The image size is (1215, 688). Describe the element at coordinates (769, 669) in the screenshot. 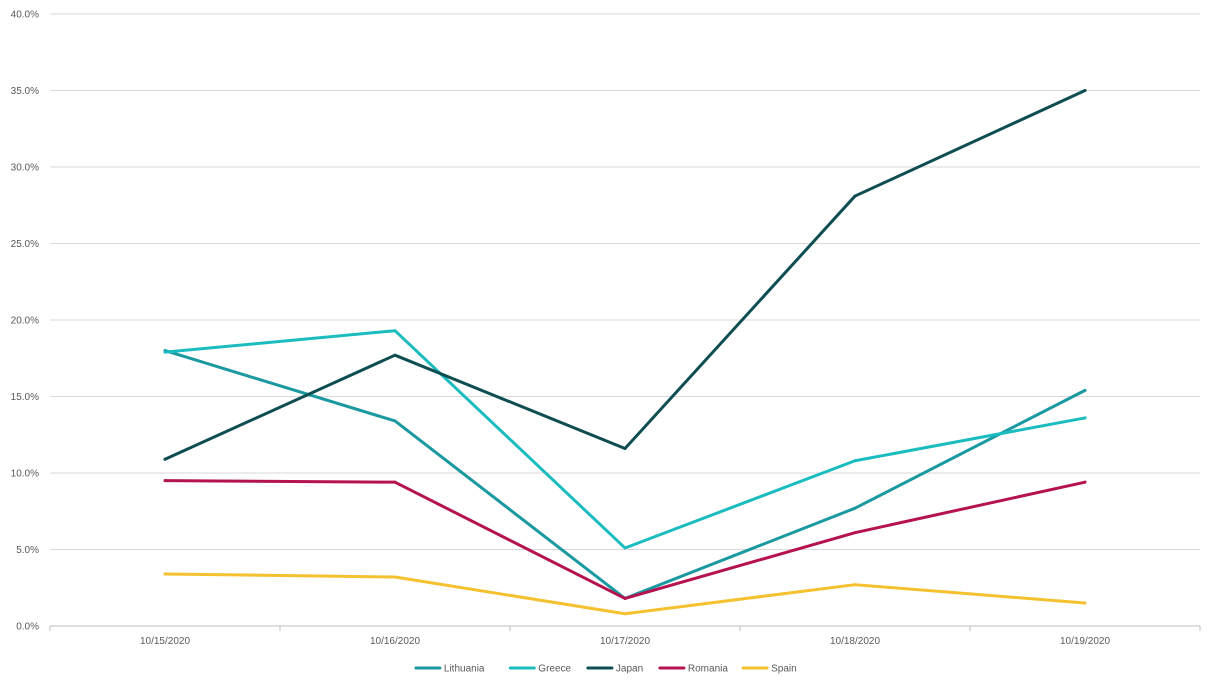

I see `legend-item-spain: Spain` at that location.